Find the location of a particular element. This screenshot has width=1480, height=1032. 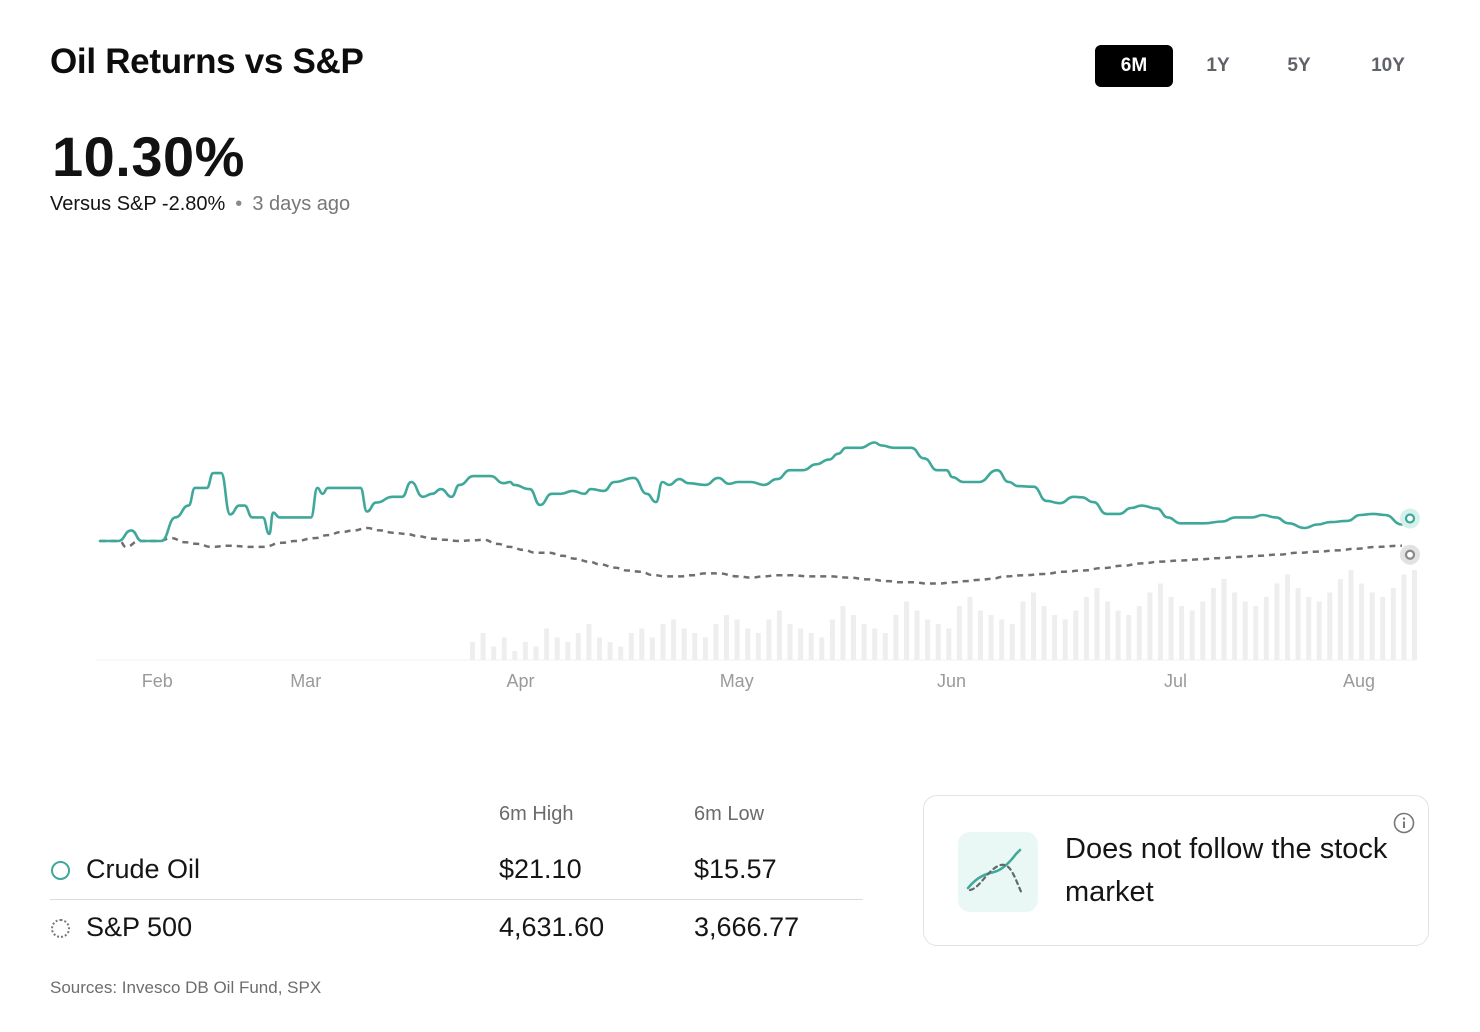

correlation-text: Does not follow the stock market is located at coordinates (1226, 870).